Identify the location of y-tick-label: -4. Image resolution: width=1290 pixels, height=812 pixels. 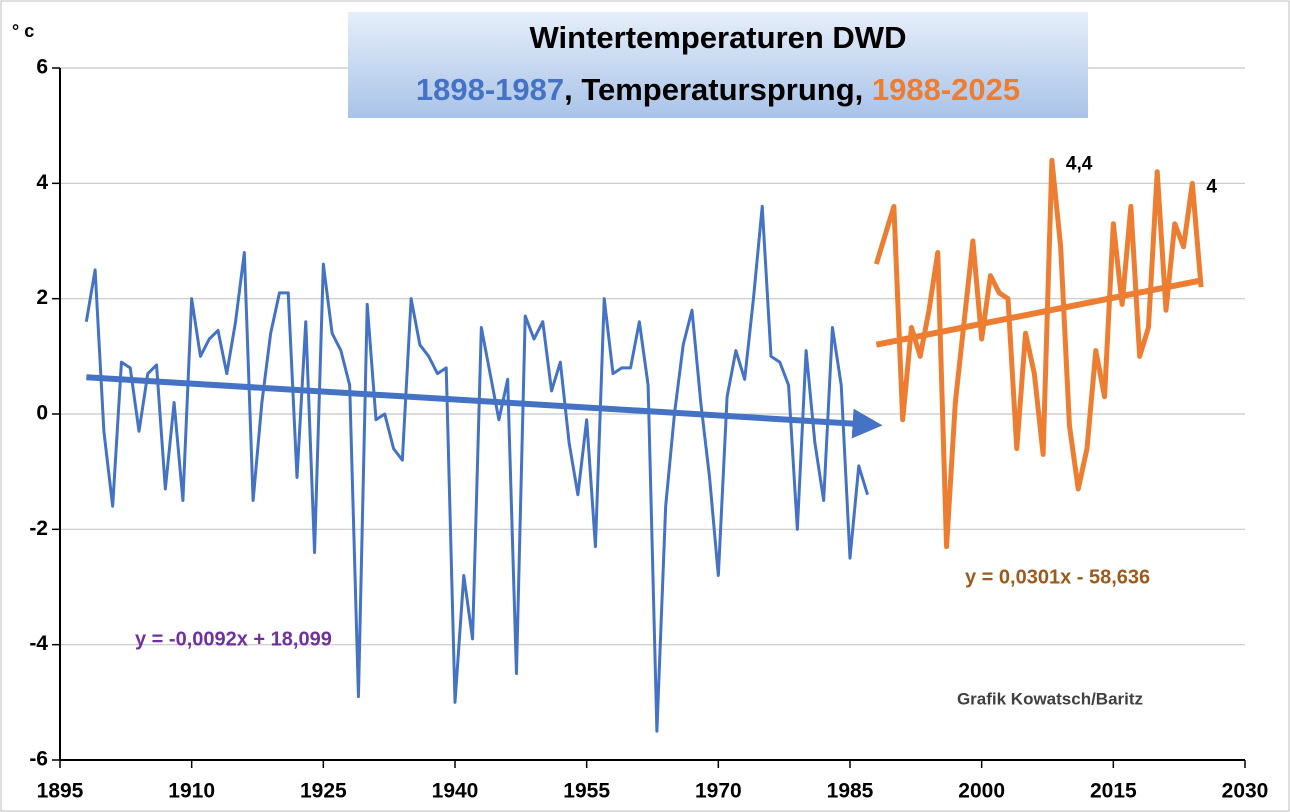
(38, 643).